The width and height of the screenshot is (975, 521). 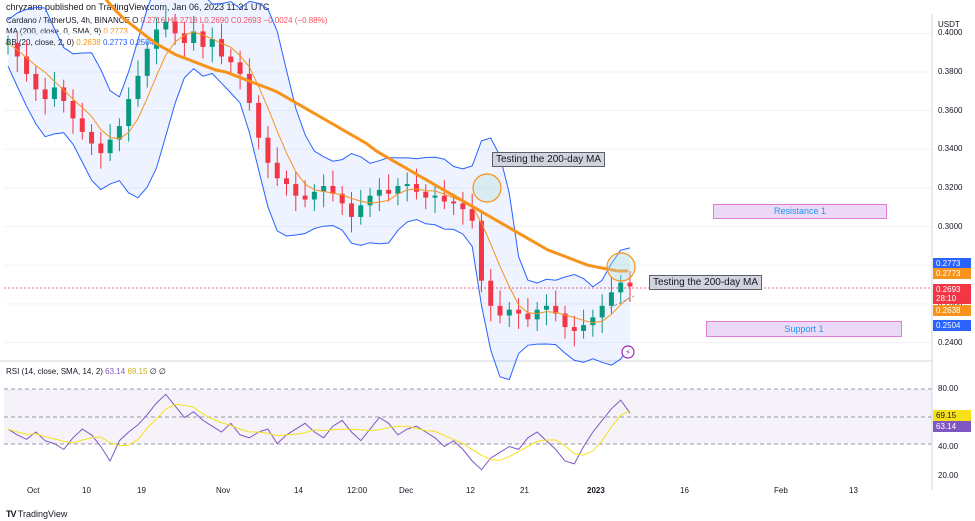 I want to click on price-tag: 0.2773, so click(x=952, y=263).